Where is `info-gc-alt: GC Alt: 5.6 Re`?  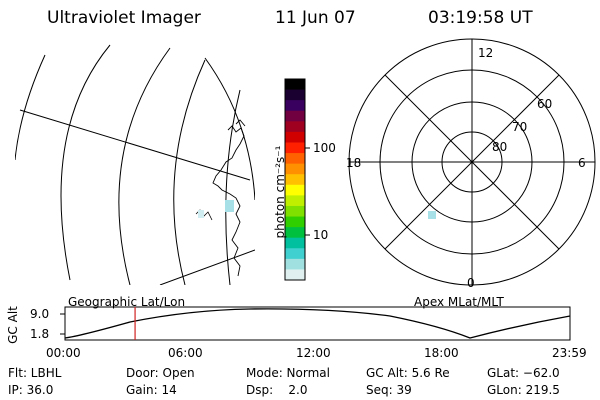
info-gc-alt: GC Alt: 5.6 Re is located at coordinates (408, 373).